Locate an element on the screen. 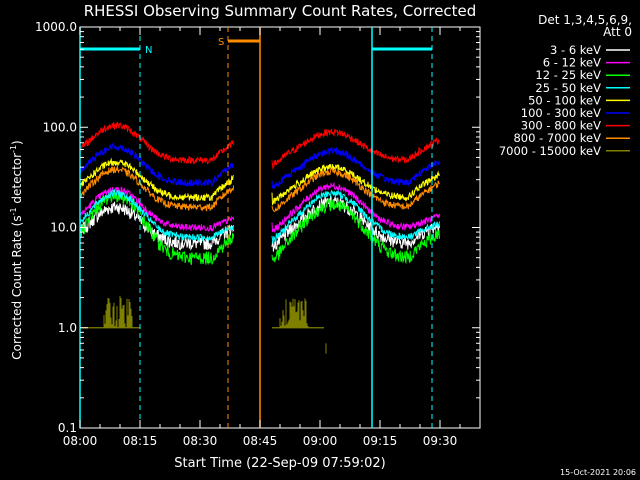  legend-label: 25 - 50 keV is located at coordinates (568, 88).